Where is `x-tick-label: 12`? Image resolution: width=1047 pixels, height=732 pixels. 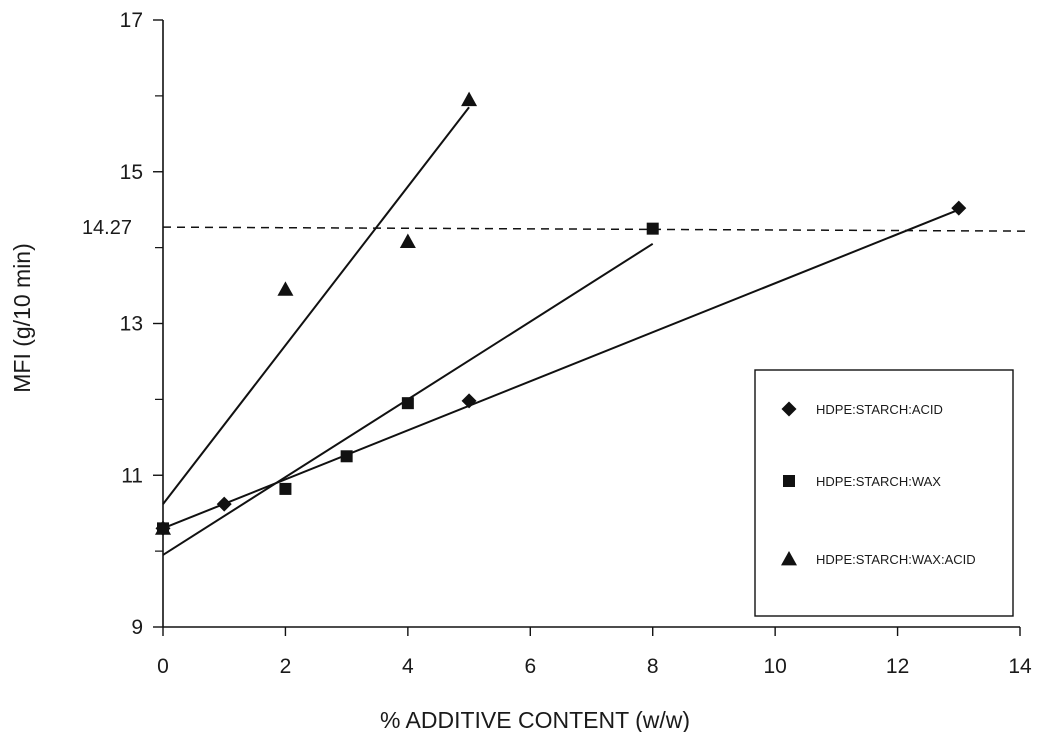
x-tick-label: 12 is located at coordinates (897, 666).